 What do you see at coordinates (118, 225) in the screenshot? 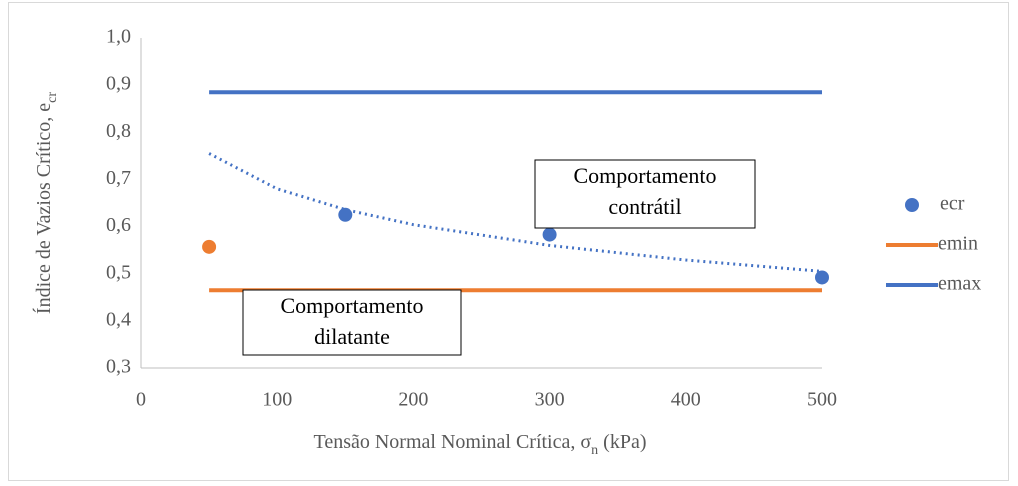
I see `y-tick-label: 0,6` at bounding box center [118, 225].